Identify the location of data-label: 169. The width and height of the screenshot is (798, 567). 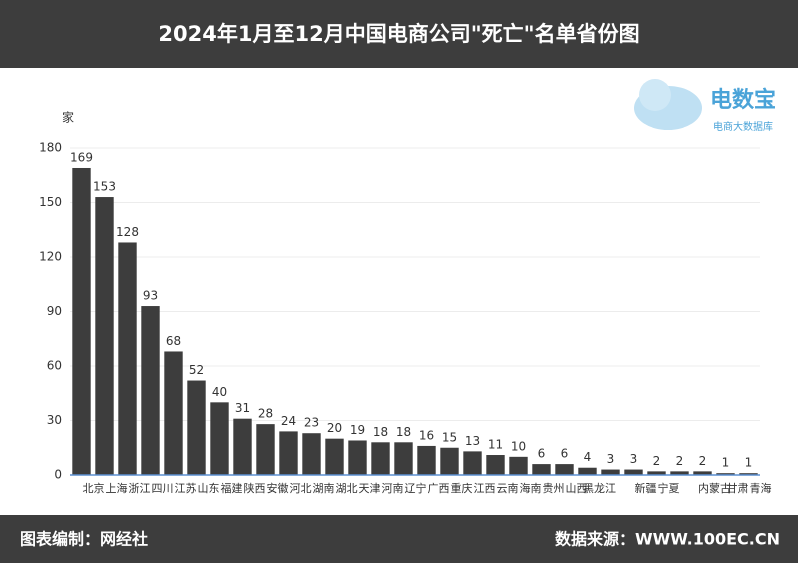
(81, 157).